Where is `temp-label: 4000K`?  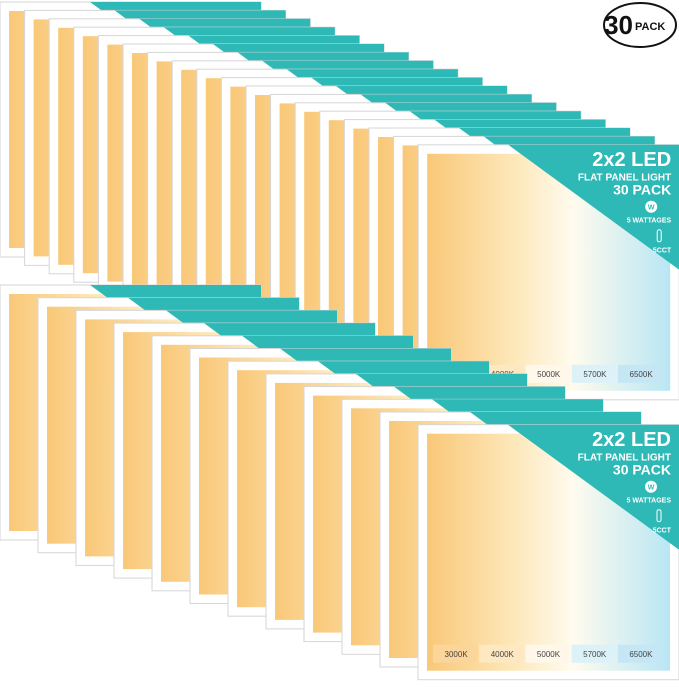
temp-label: 4000K is located at coordinates (503, 654).